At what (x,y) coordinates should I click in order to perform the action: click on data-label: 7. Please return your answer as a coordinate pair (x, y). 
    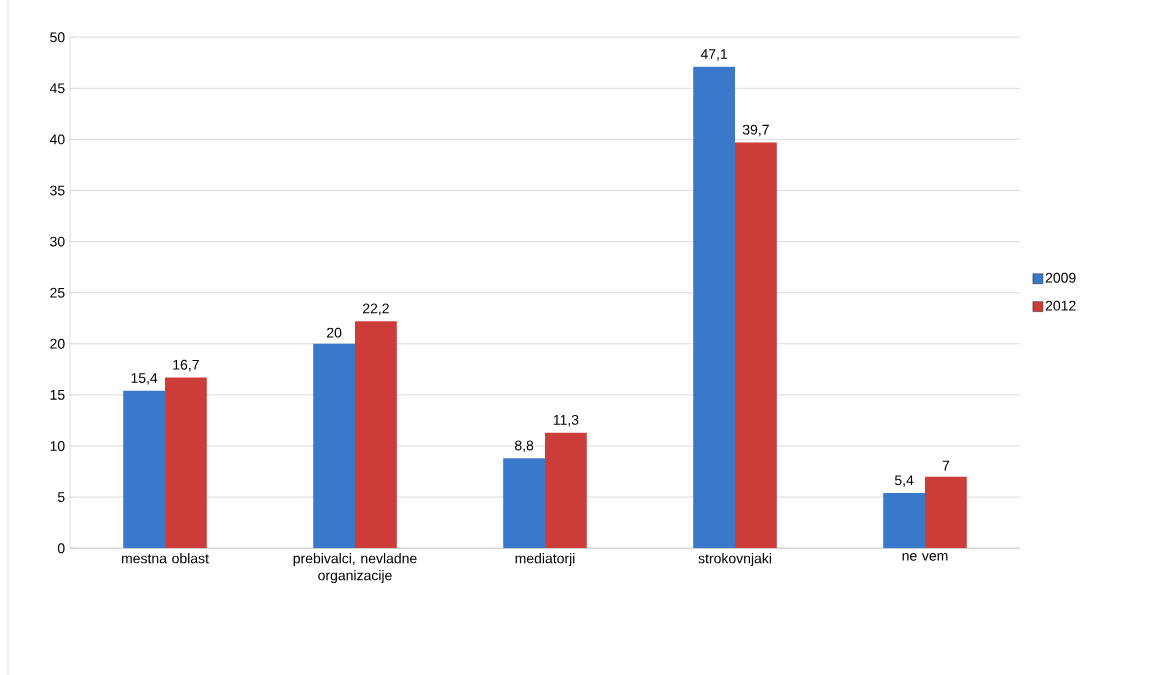
    Looking at the image, I should click on (946, 465).